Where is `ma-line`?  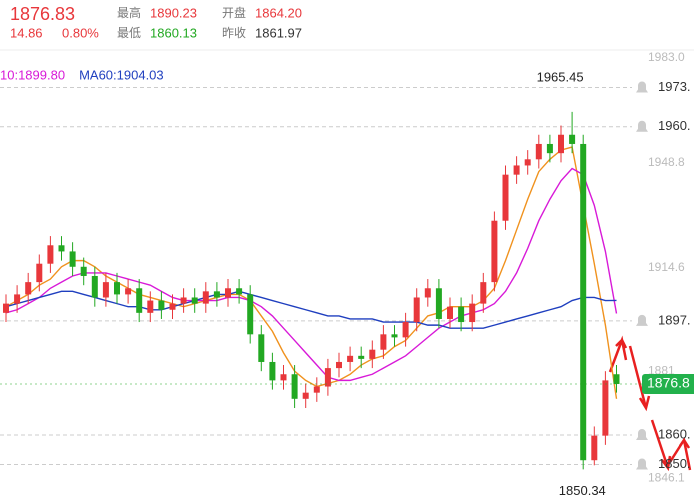 ma-line is located at coordinates (311, 309).